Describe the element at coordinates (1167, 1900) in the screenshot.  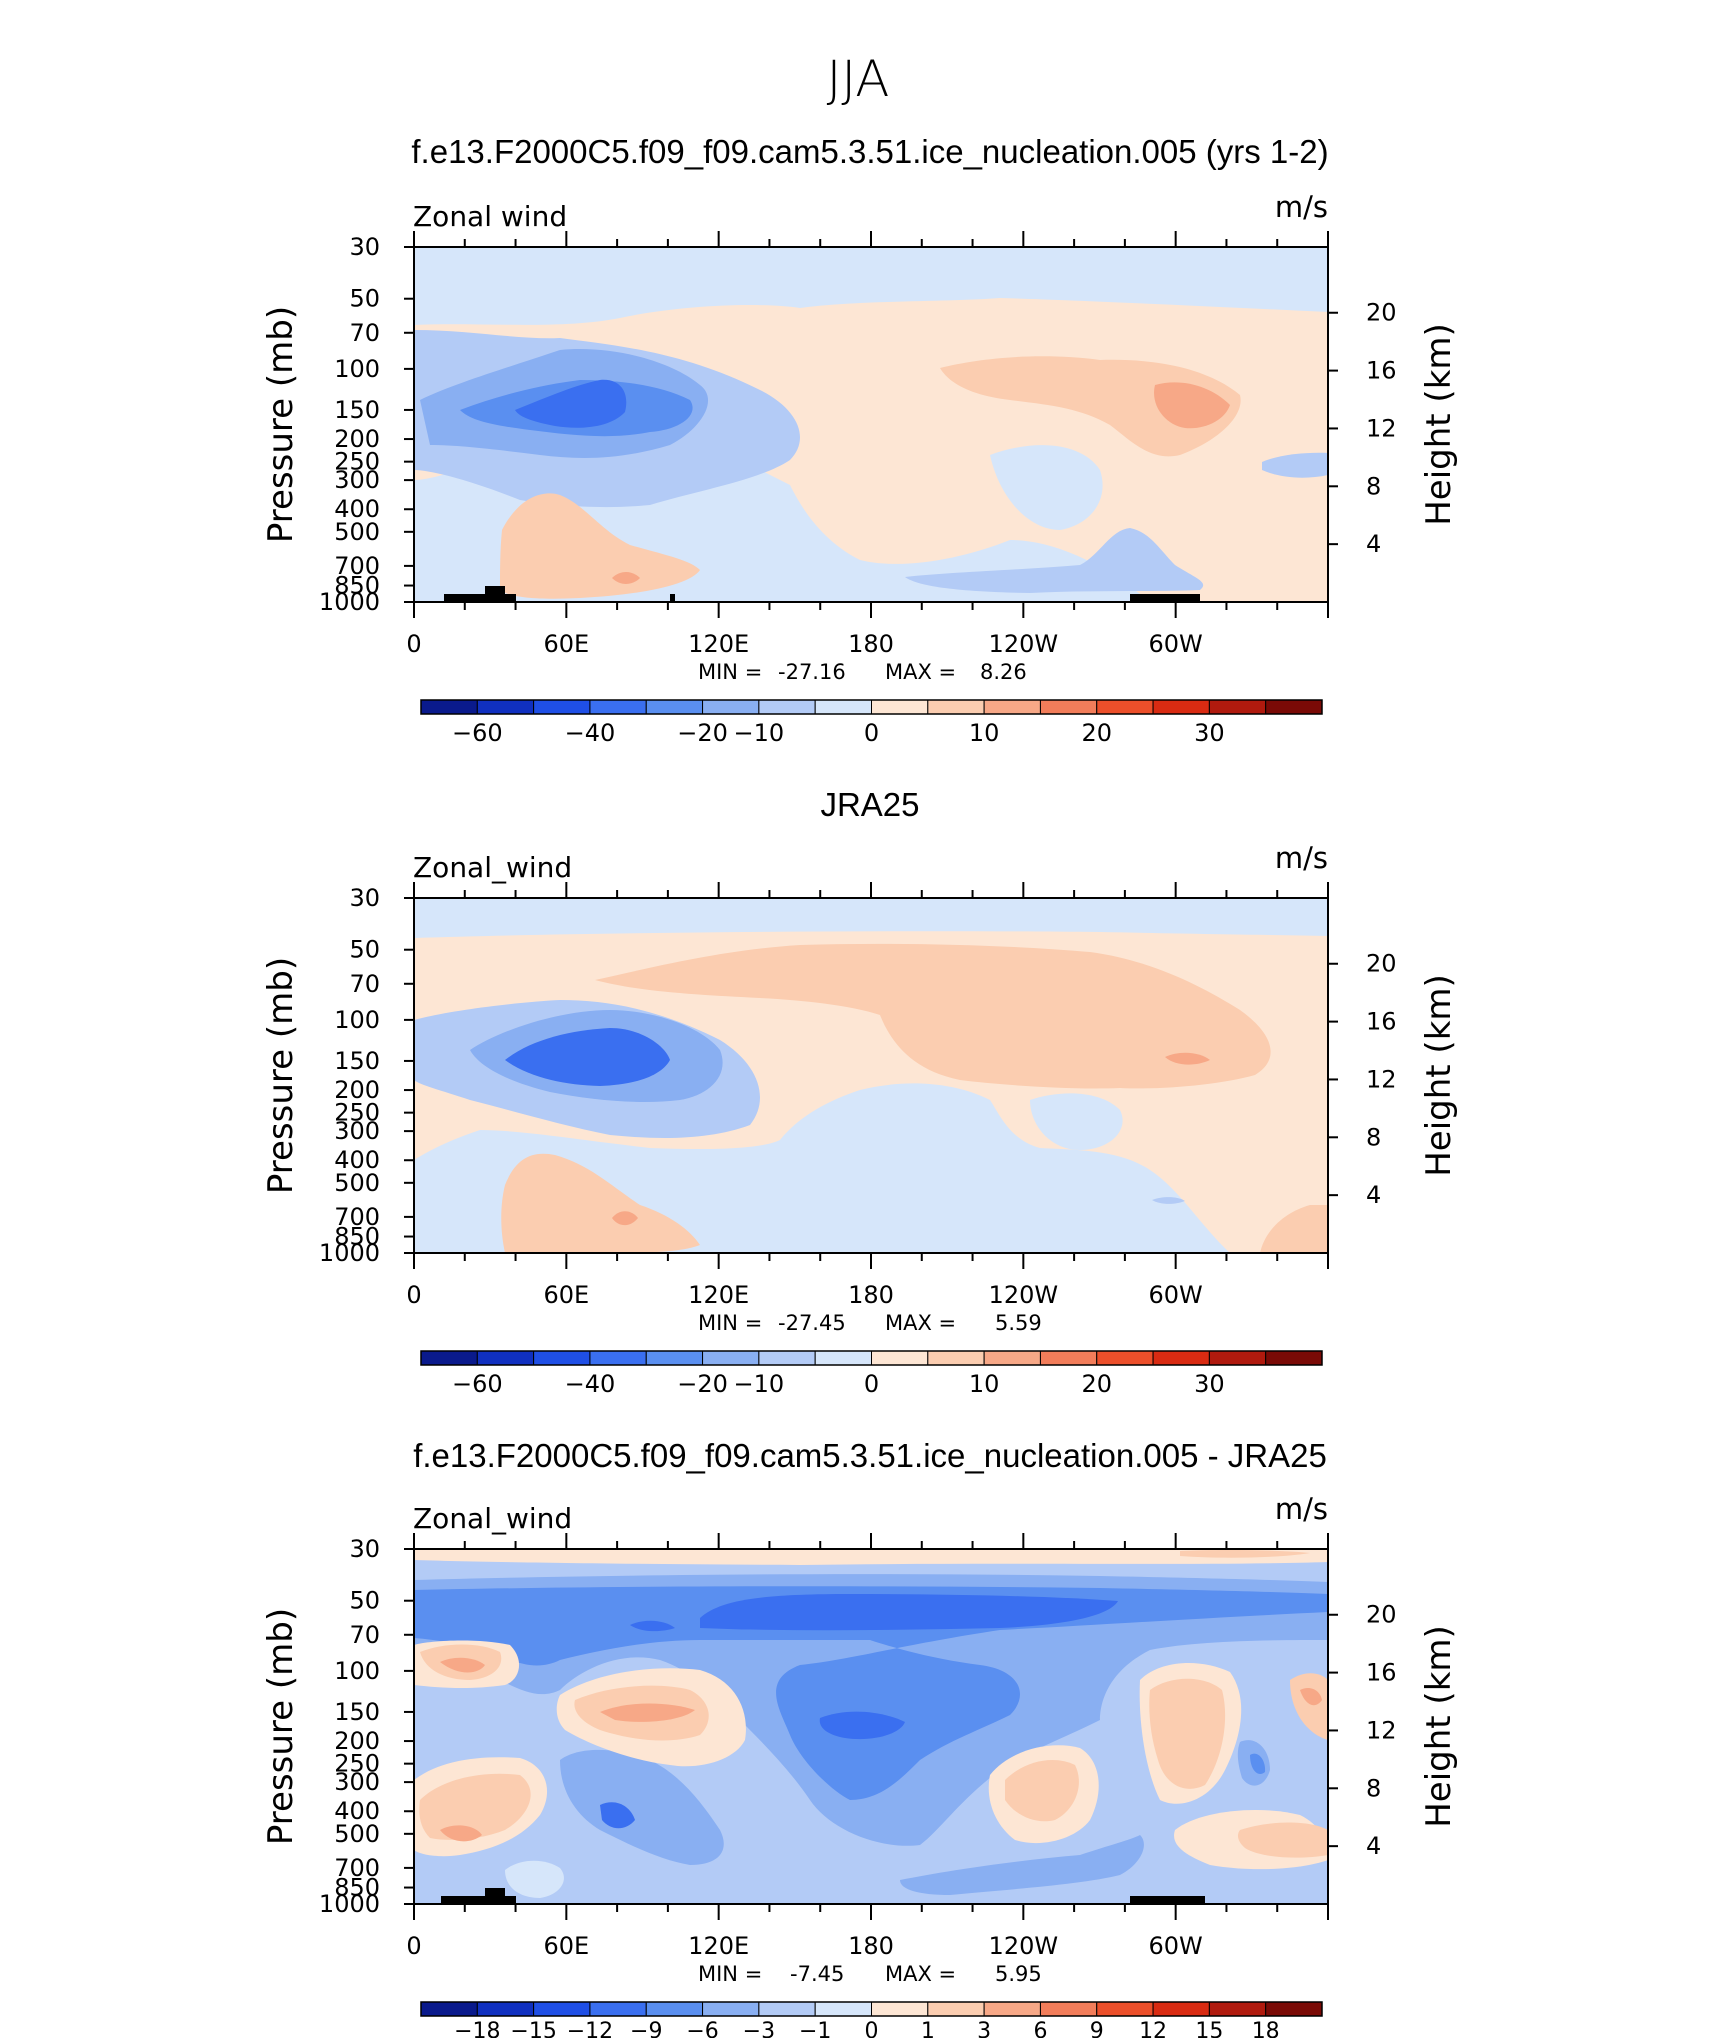
I see `panel-3-topography-andes` at that location.